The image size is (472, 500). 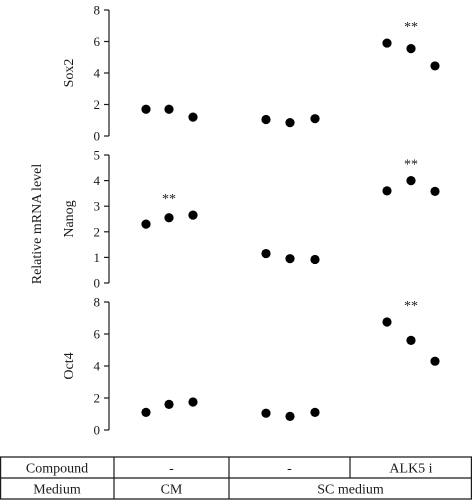 What do you see at coordinates (410, 469) in the screenshot?
I see `table-cell: ALK5 i` at bounding box center [410, 469].